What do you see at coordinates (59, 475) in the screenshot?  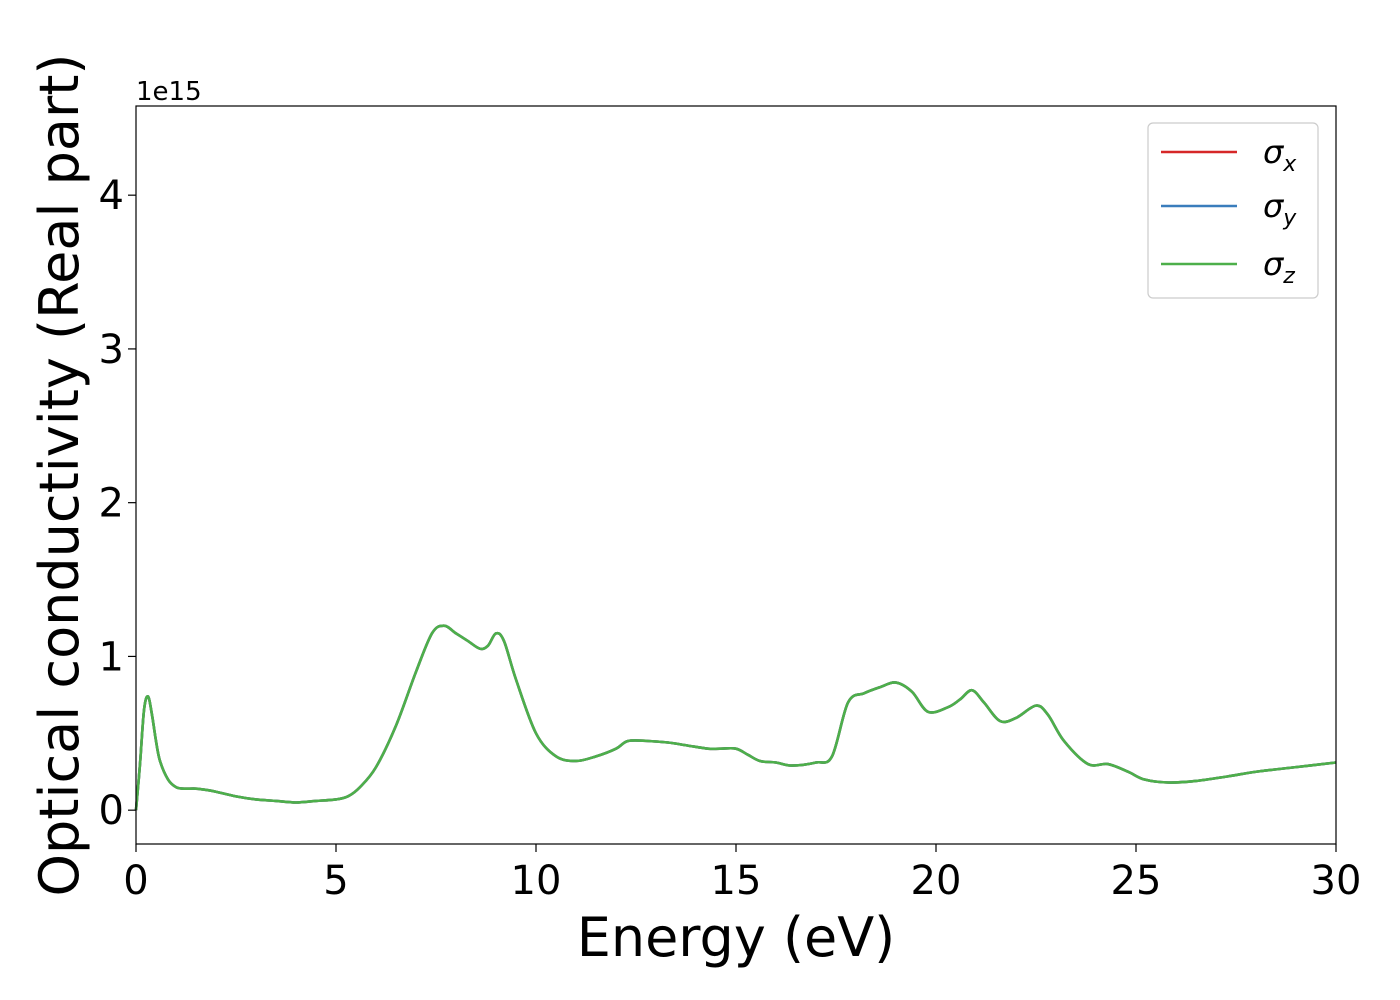 I see `y-axis-label: Optical conductivity (Real part)` at bounding box center [59, 475].